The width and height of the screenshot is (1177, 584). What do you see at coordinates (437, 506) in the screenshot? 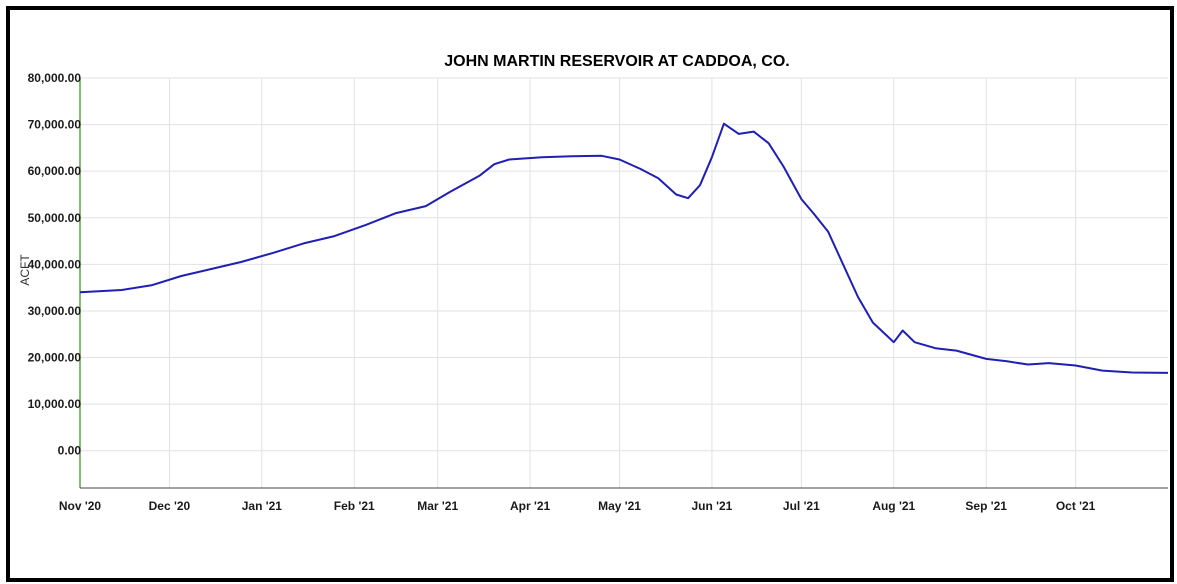
I see `x-tick-label: Mar '21` at bounding box center [437, 506].